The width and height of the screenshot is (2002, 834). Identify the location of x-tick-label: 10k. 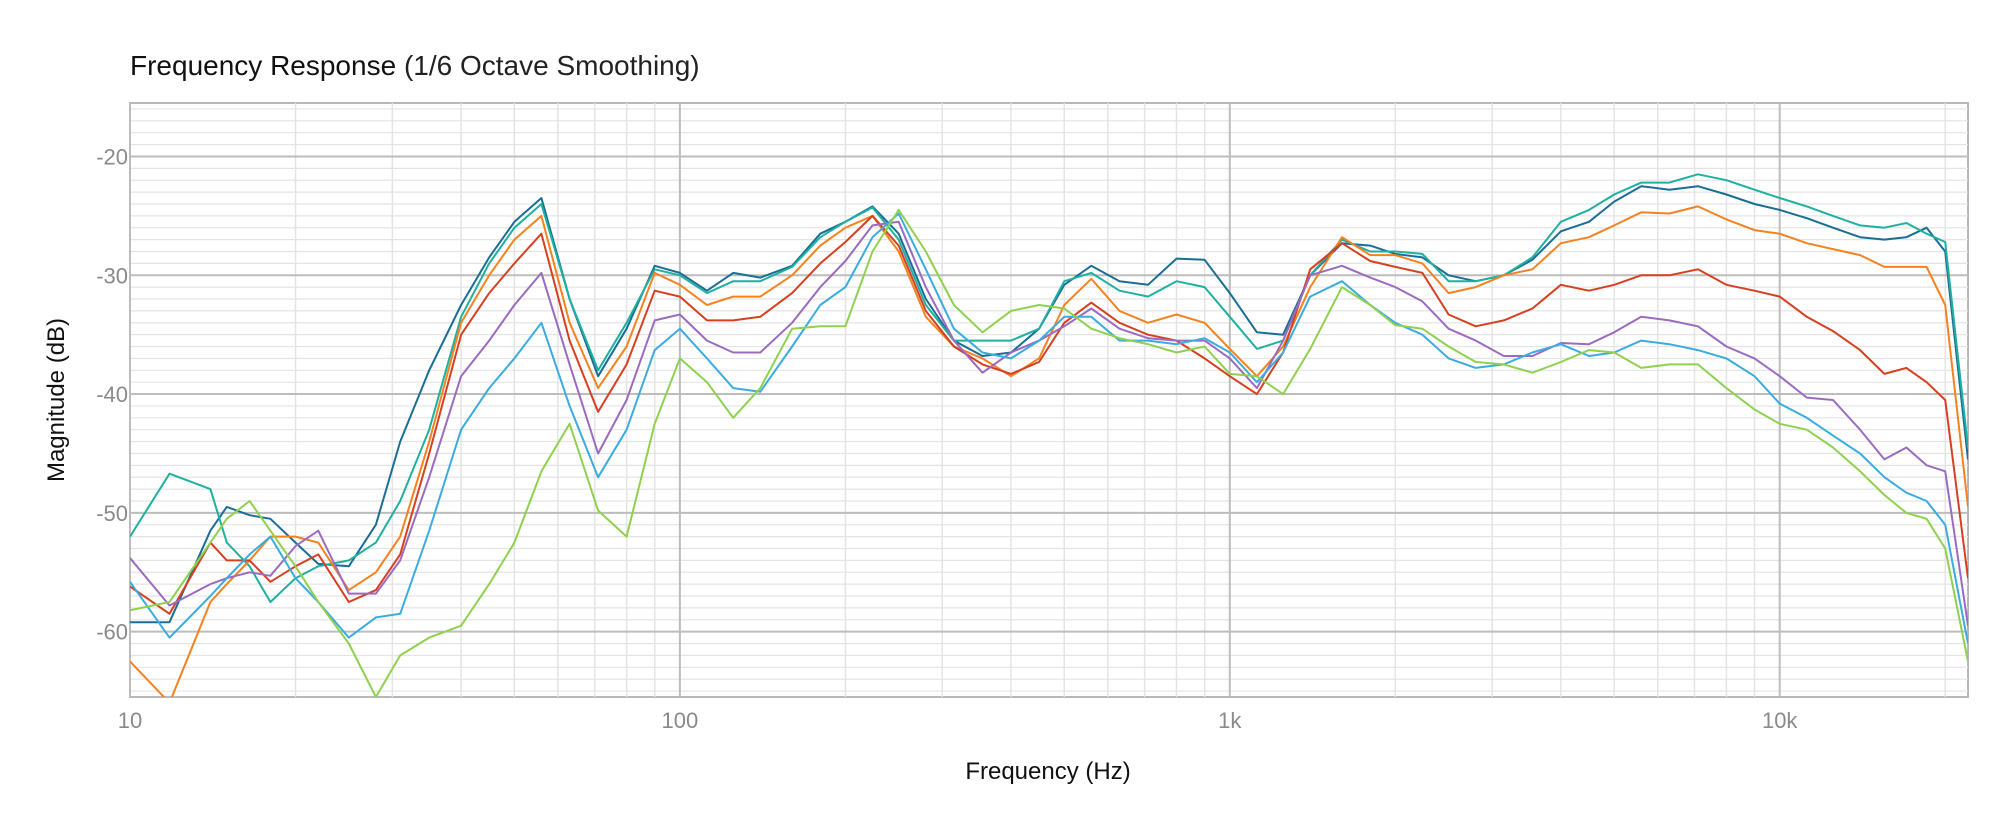
(1780, 720).